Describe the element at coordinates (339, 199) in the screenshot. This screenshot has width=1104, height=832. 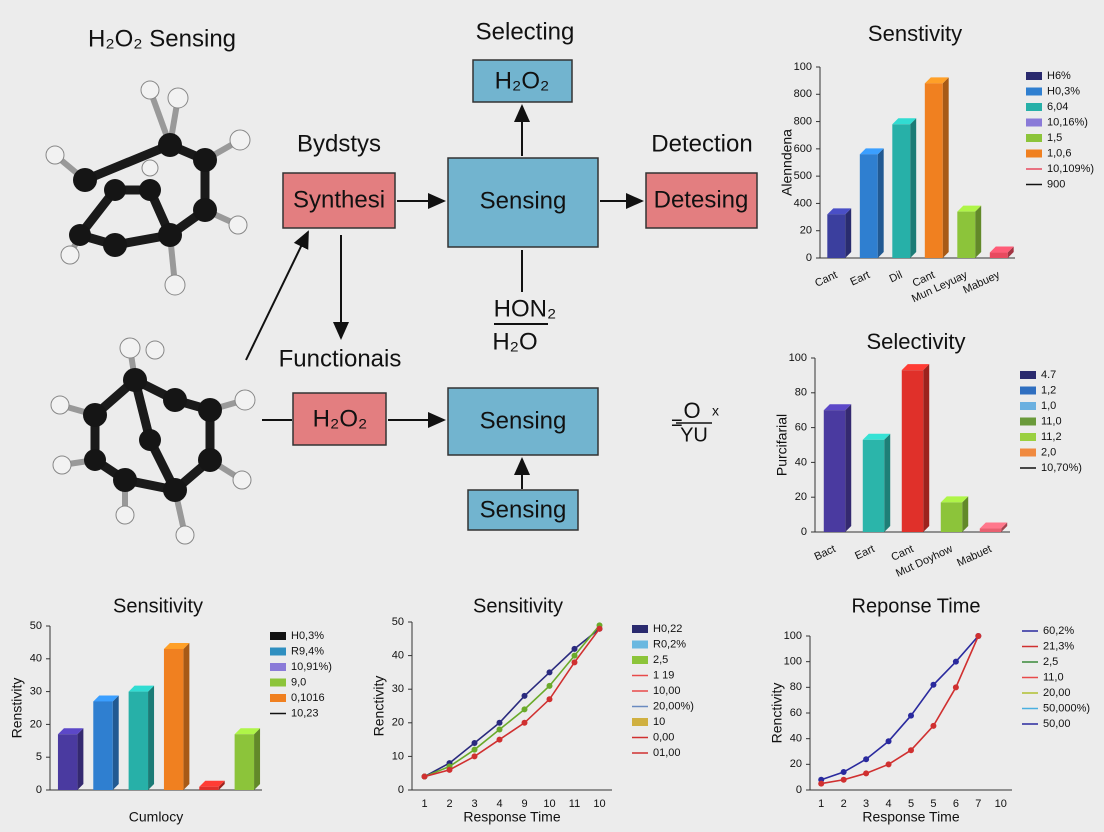
I see `box-label: Synthesi` at that location.